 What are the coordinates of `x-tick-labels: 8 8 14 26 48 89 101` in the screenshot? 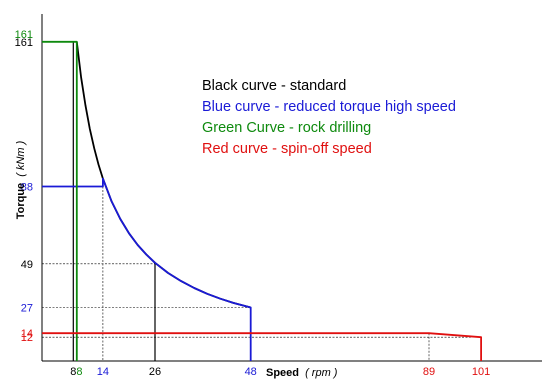 It's located at (280, 372).